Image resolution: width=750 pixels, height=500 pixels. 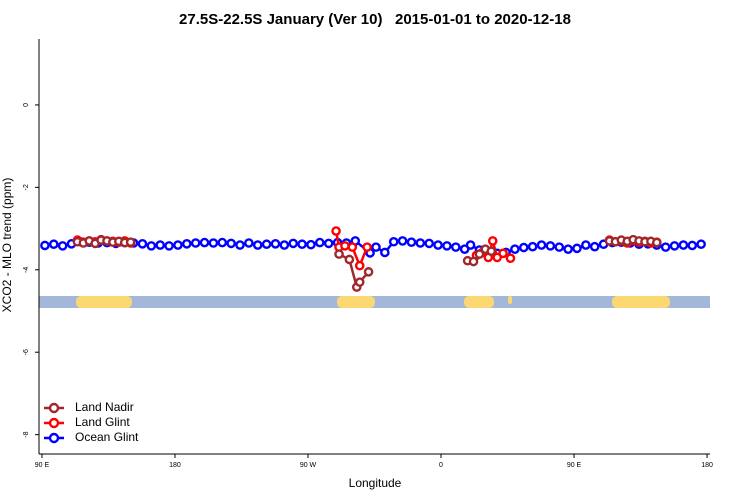 What do you see at coordinates (107, 437) in the screenshot?
I see `legend-label: Ocean Glint` at bounding box center [107, 437].